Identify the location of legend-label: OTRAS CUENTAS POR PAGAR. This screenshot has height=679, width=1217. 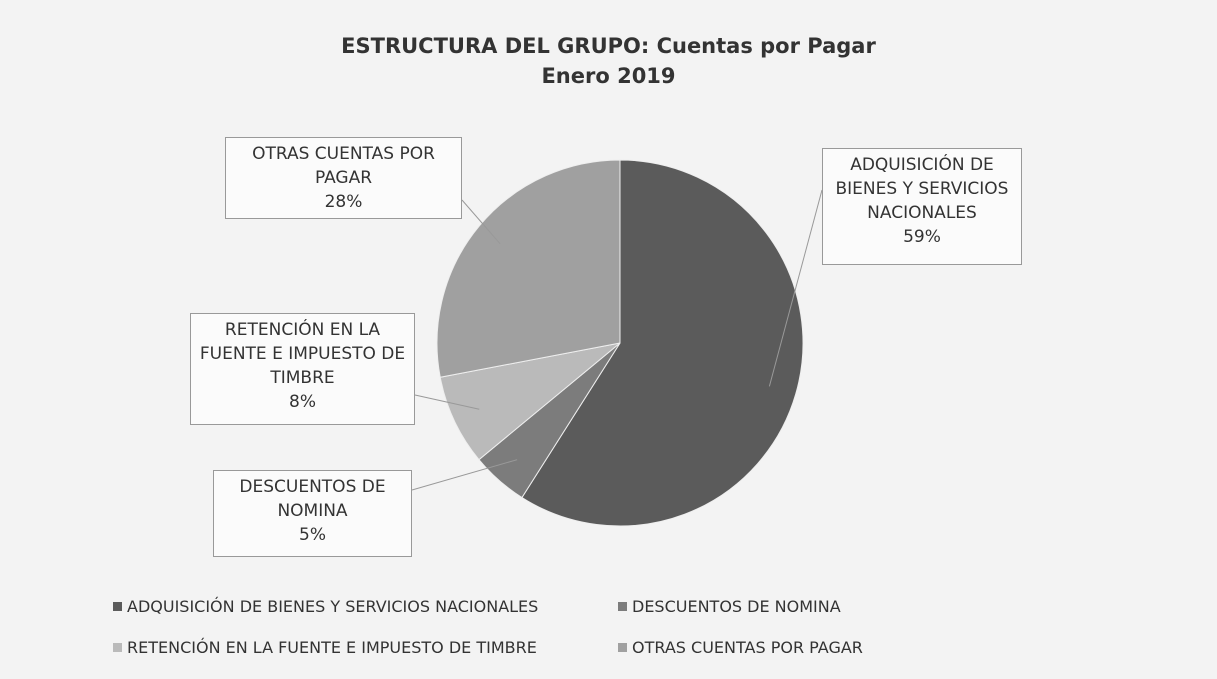
(747, 647).